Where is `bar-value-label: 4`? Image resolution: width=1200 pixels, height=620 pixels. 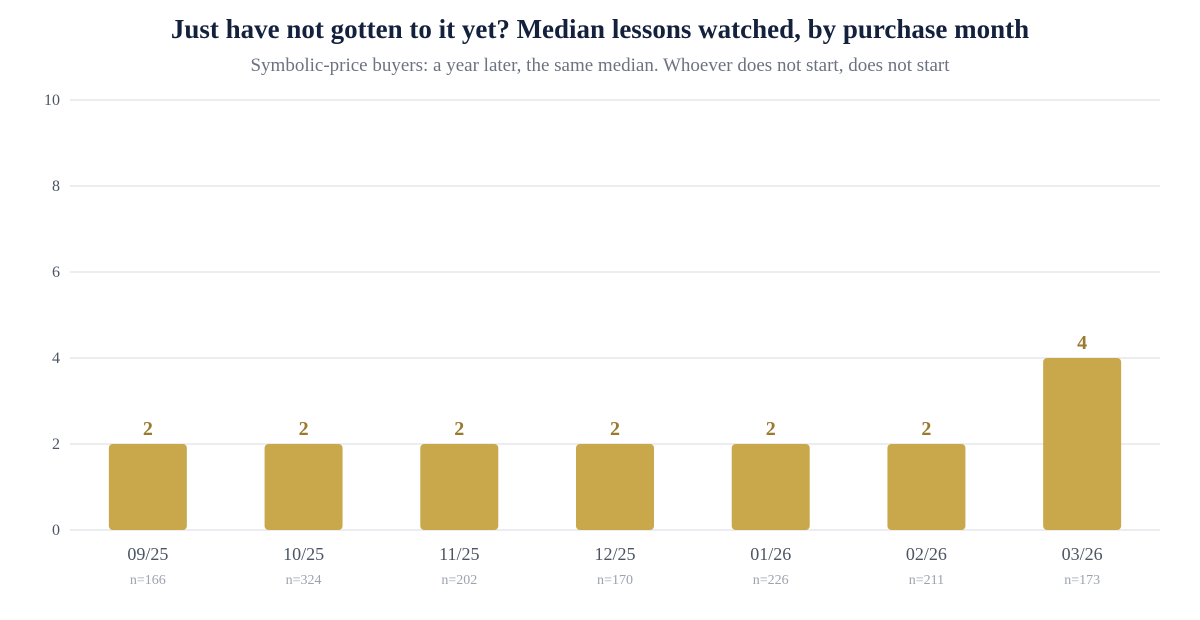
bar-value-label: 4 is located at coordinates (1082, 343).